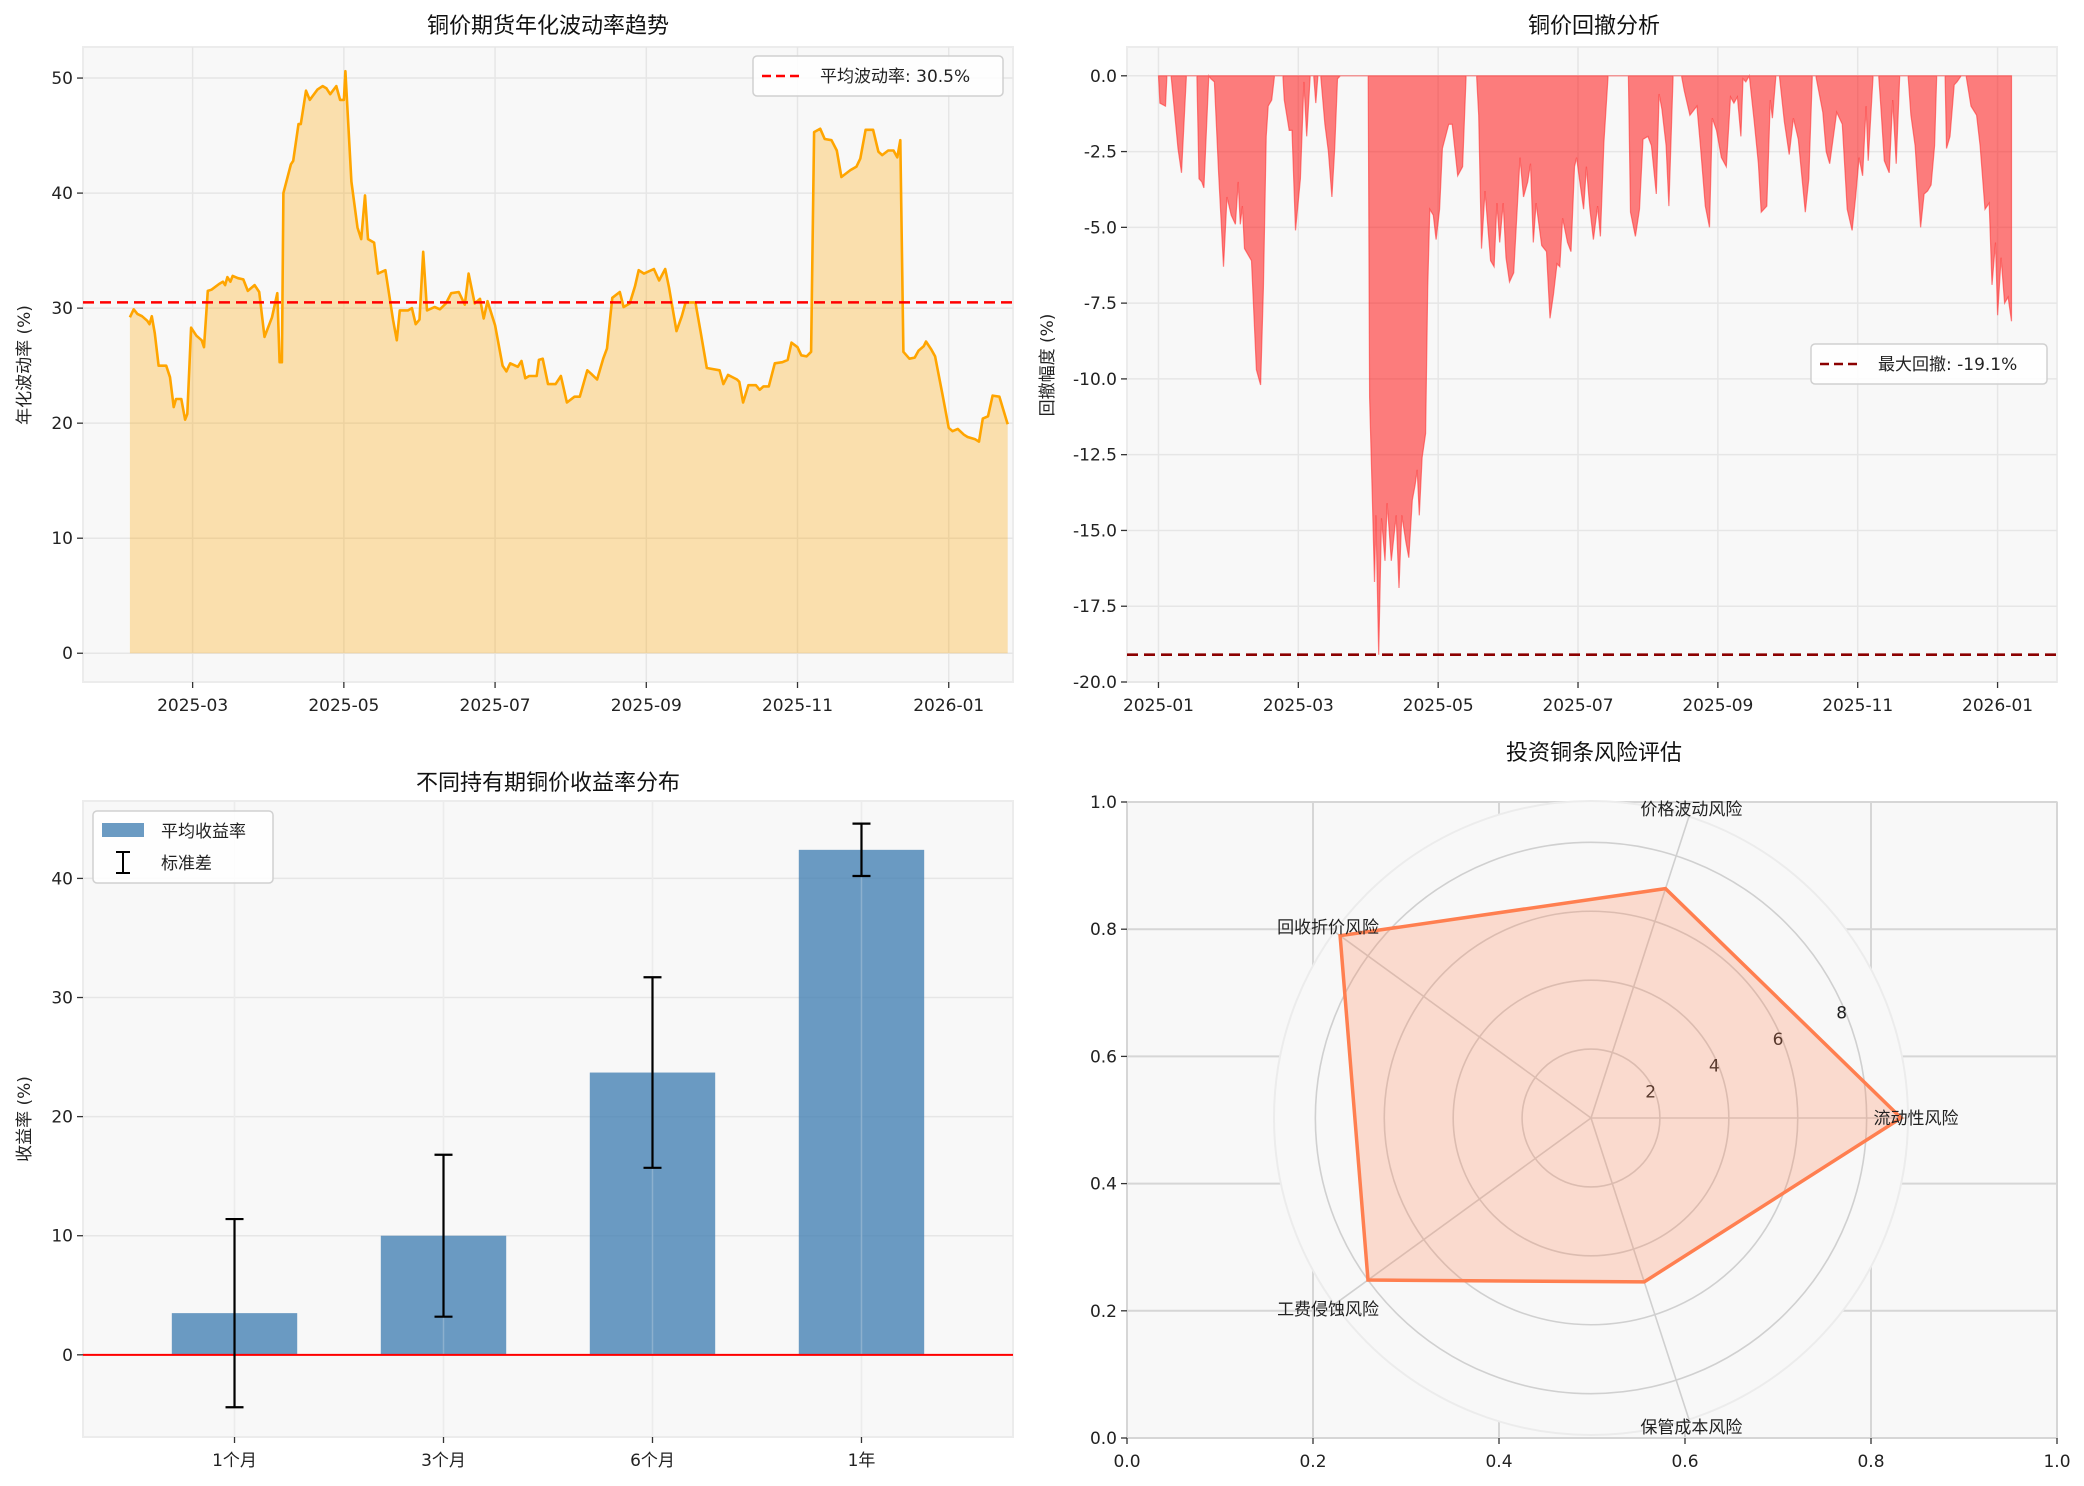  Describe the element at coordinates (1103, 803) in the screenshot. I see `y-tick-label: 1.0` at that location.